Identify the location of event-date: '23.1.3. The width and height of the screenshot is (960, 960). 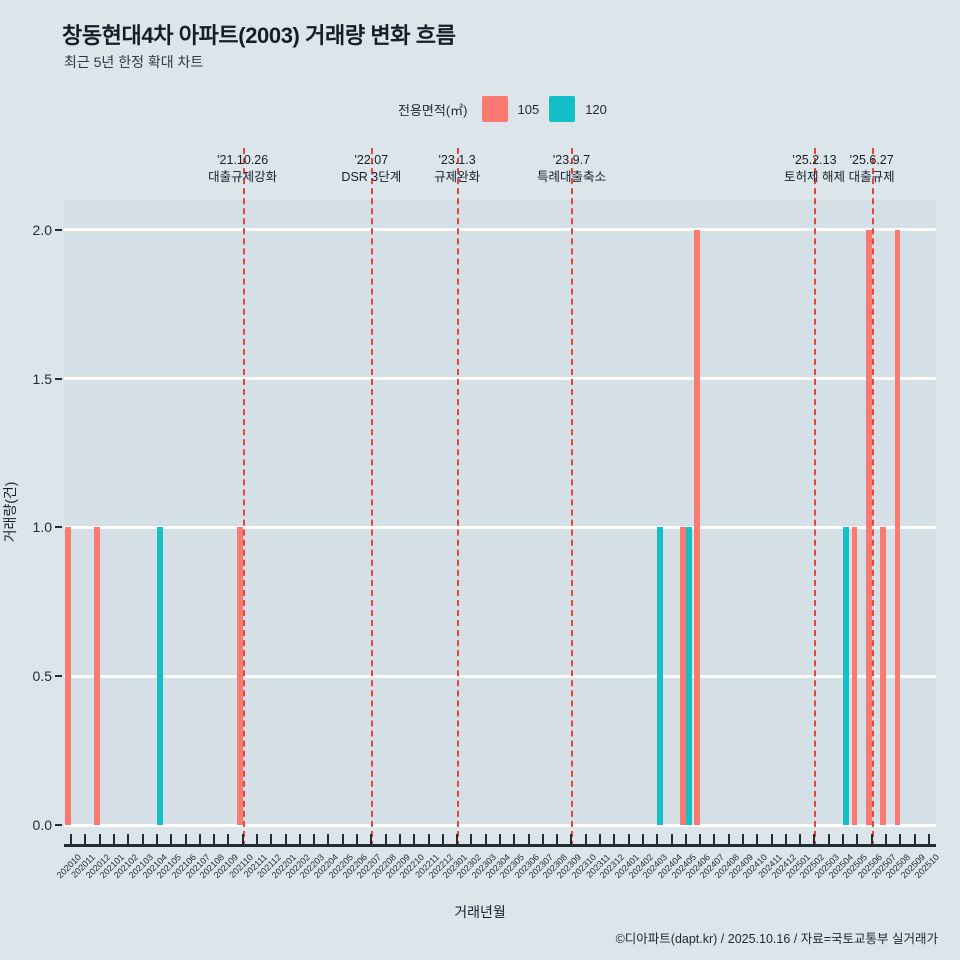
(457, 160).